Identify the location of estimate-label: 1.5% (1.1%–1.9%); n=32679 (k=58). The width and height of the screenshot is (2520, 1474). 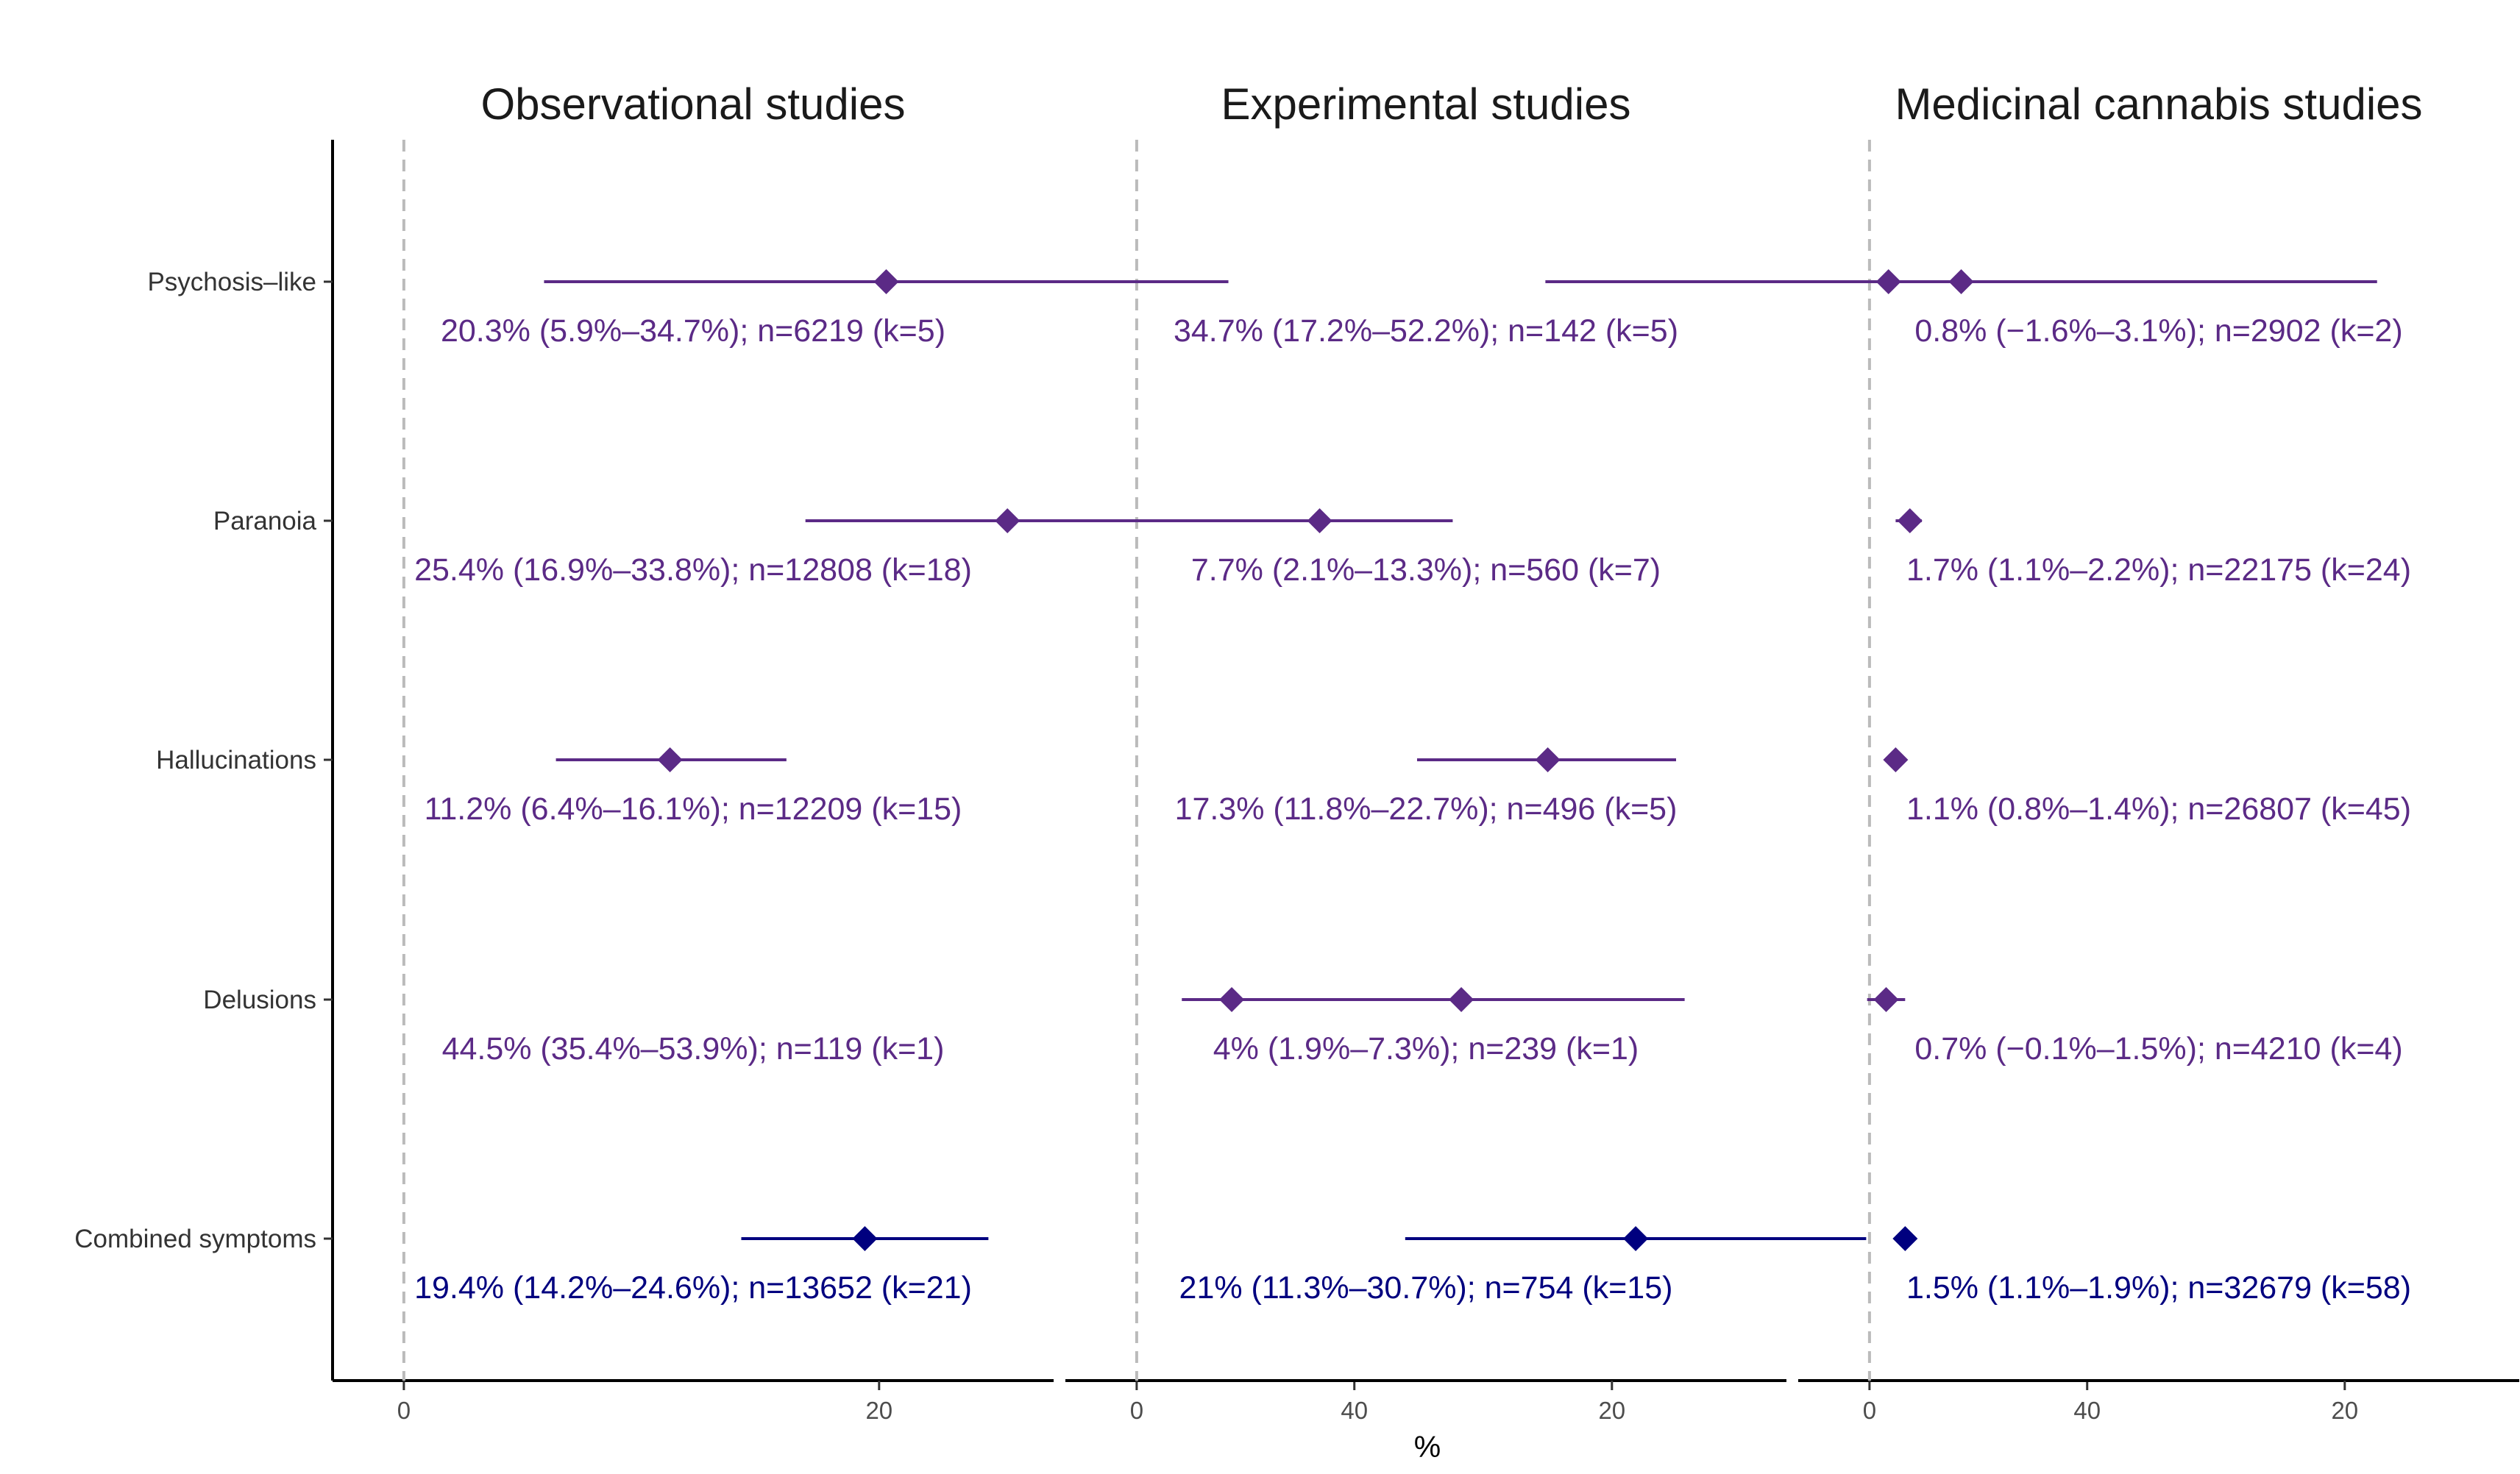
(2158, 1288).